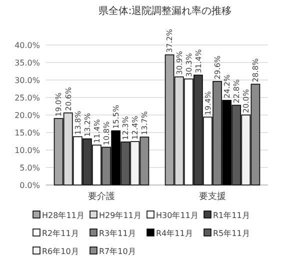 This screenshot has height=266, width=300. I want to click on legend-label: H29年11月, so click(120, 215).